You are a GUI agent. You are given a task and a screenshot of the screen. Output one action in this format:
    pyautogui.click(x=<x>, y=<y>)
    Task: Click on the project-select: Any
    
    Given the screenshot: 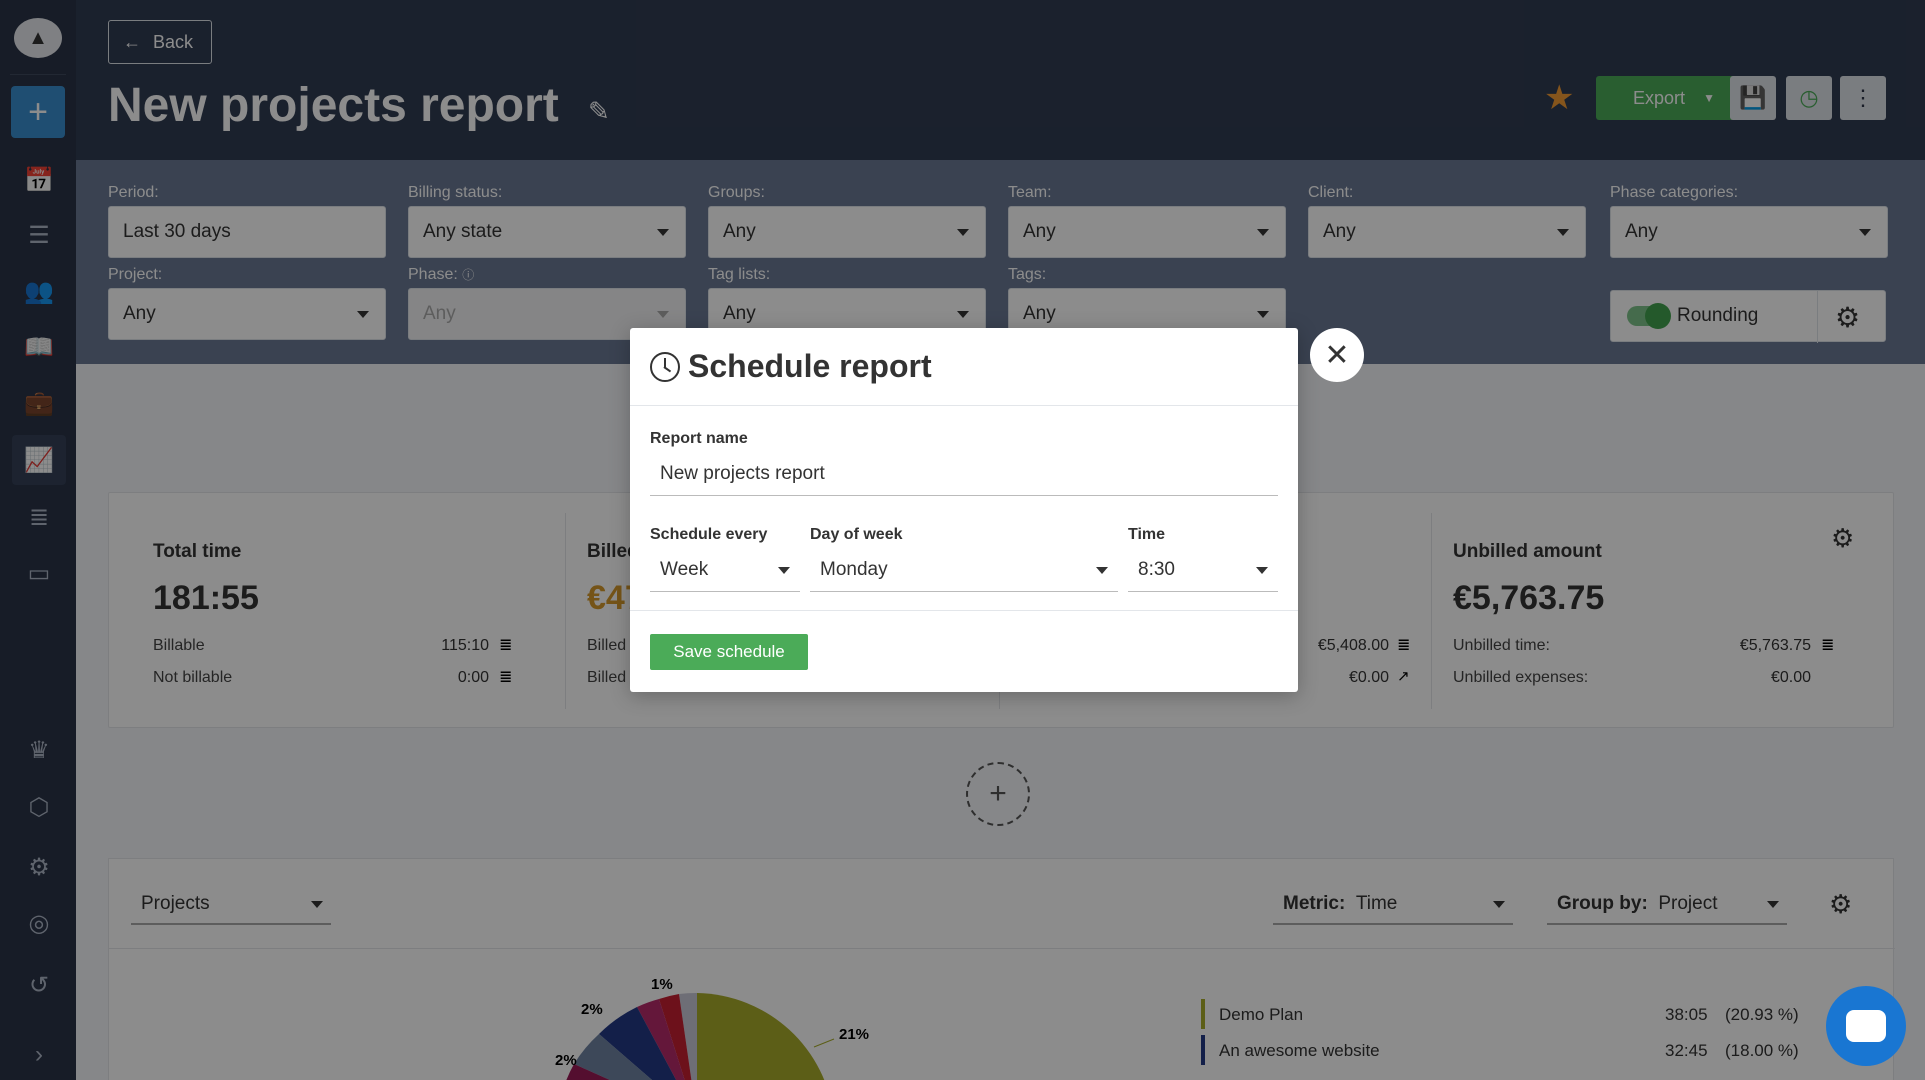 What is the action you would take?
    pyautogui.click(x=247, y=314)
    